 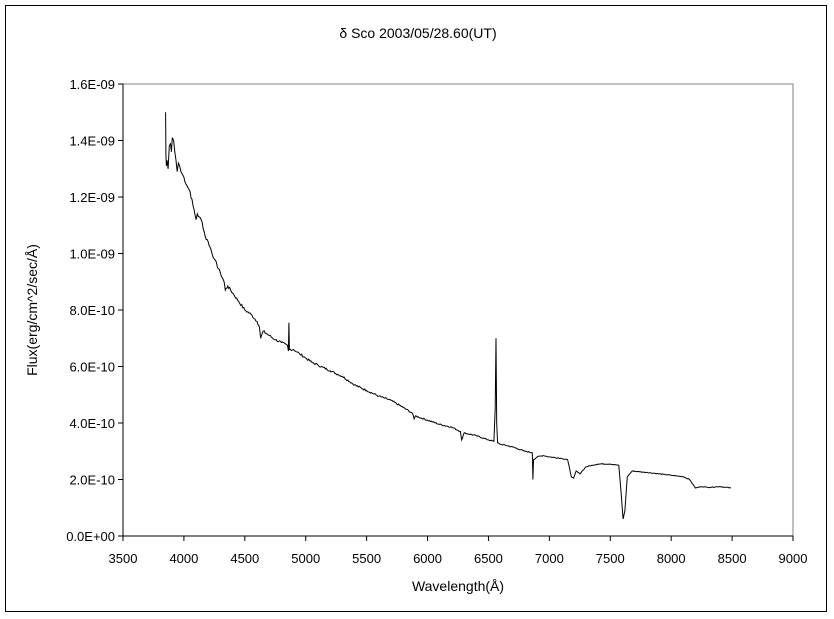 I want to click on x-tick-label: 5000, so click(x=305, y=558).